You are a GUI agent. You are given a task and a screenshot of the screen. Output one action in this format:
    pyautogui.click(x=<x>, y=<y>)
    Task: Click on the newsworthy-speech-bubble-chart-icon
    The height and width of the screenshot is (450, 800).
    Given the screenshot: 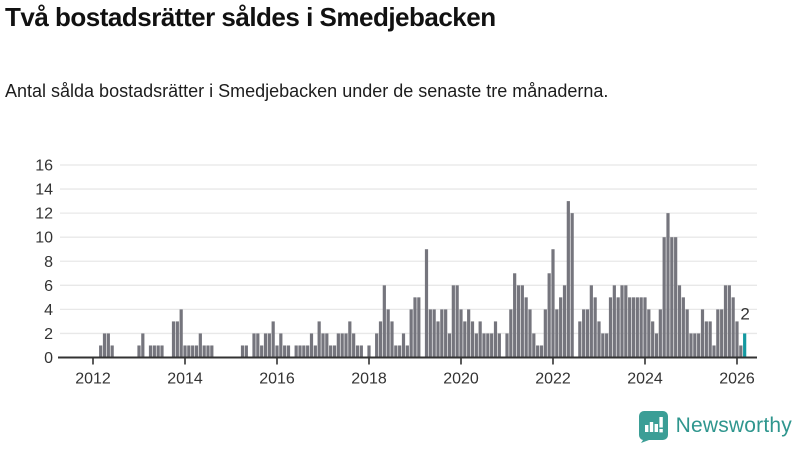 What is the action you would take?
    pyautogui.click(x=653, y=426)
    